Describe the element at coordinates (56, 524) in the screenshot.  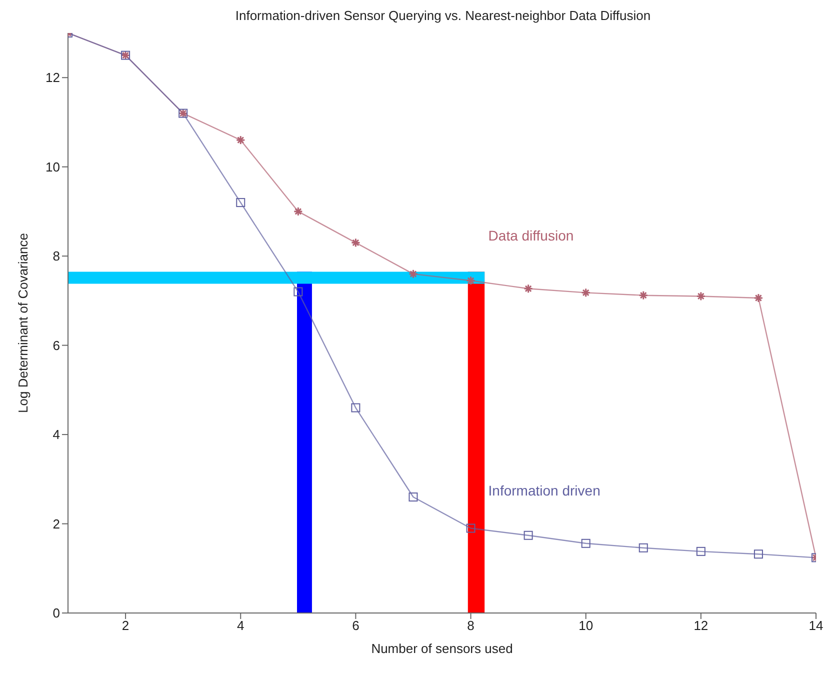
I see `y-tick-label: 2` at that location.